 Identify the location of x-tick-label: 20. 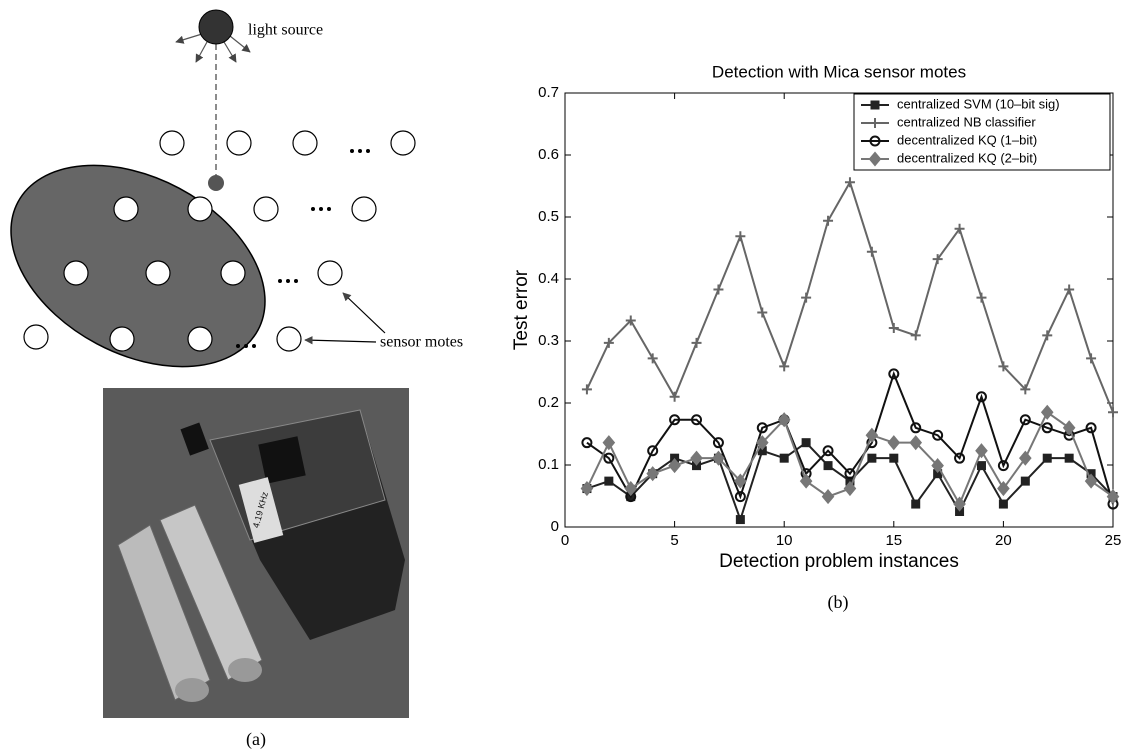
(1003, 540).